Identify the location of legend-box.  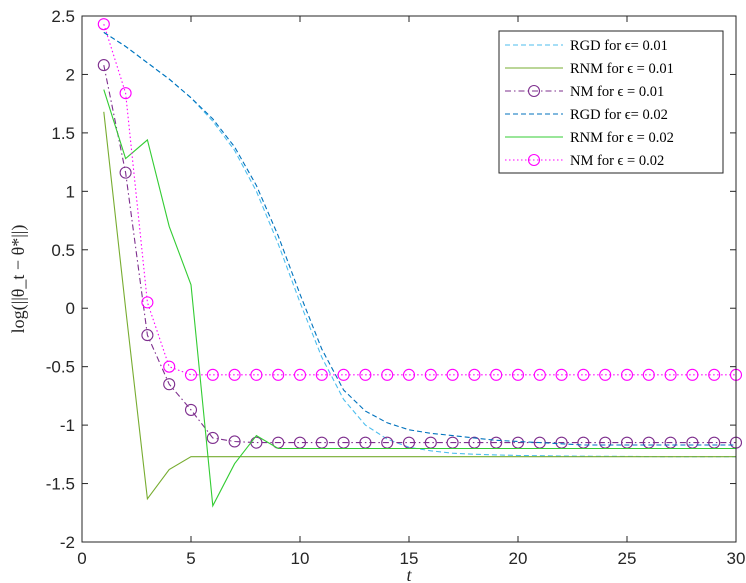
(611, 102).